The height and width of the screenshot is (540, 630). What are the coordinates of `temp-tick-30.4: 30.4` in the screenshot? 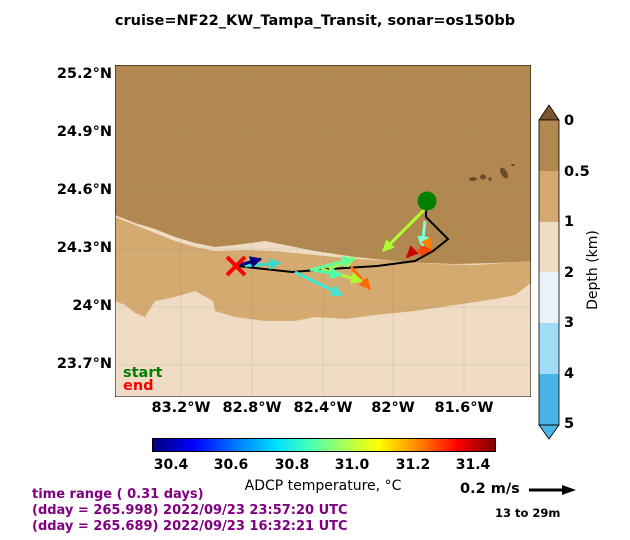 It's located at (171, 465).